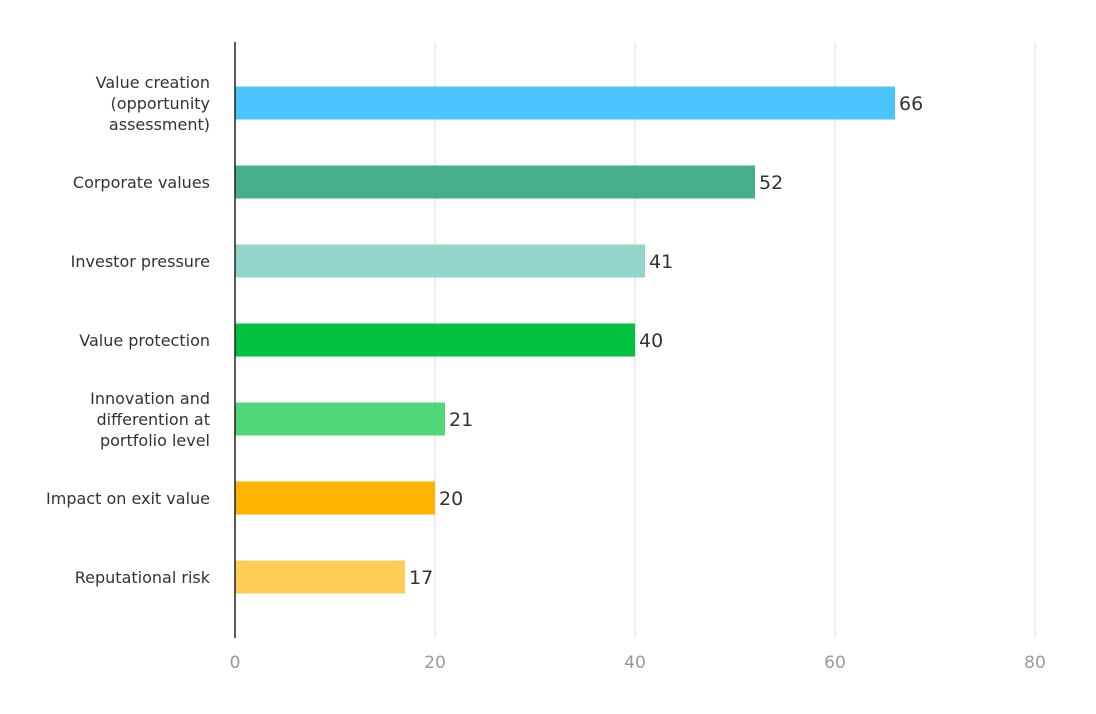 Image resolution: width=1096 pixels, height=714 pixels. I want to click on data-label: 17, so click(421, 578).